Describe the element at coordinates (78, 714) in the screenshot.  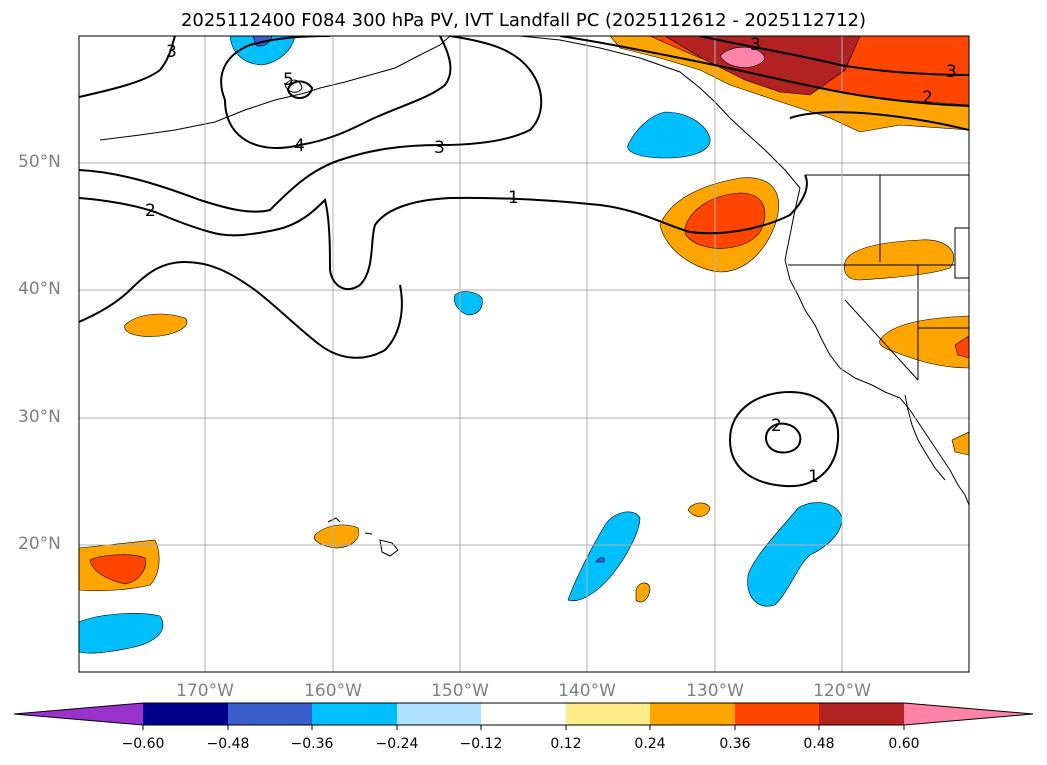
I see `colorbar-extend-low` at that location.